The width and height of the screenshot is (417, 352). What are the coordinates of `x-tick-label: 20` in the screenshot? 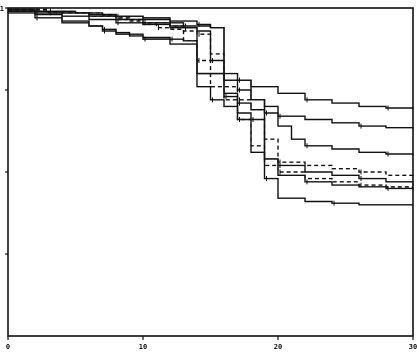 It's located at (278, 347).